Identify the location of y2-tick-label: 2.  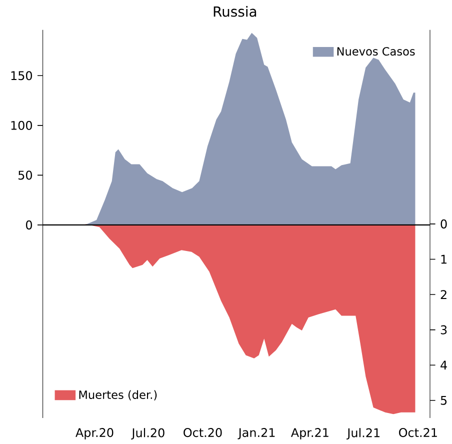
(443, 294).